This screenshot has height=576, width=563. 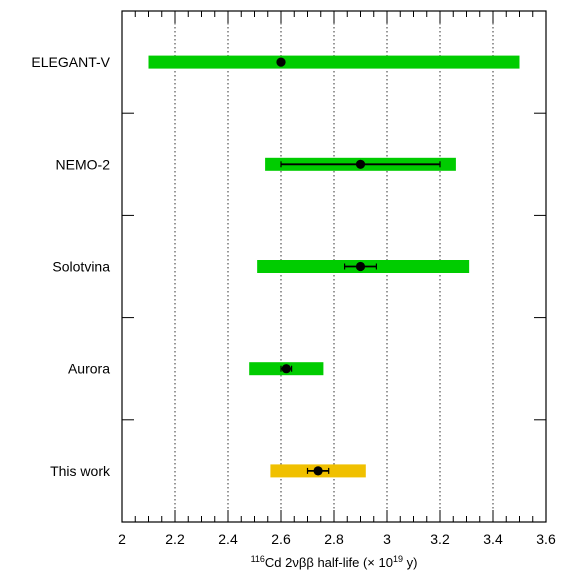 What do you see at coordinates (440, 539) in the screenshot?
I see `x-tick-label: 3.2` at bounding box center [440, 539].